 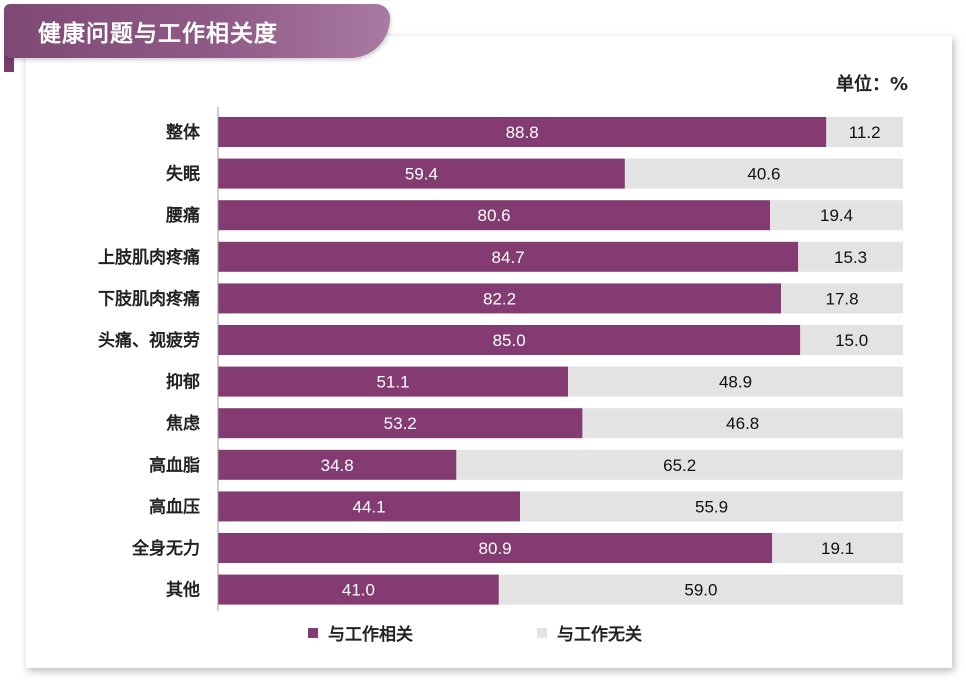 I want to click on category-label: 下肢肌肉疼痛, so click(x=149, y=298).